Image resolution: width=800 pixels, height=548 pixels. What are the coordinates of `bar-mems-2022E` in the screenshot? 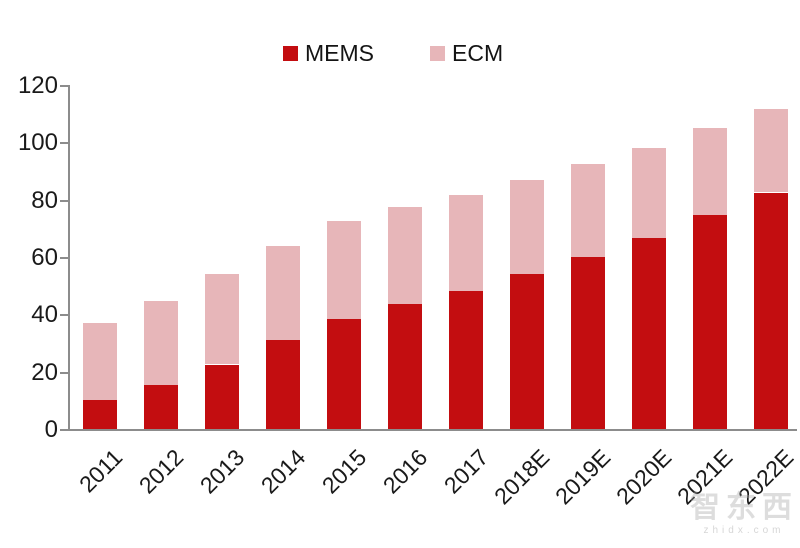 It's located at (770, 310).